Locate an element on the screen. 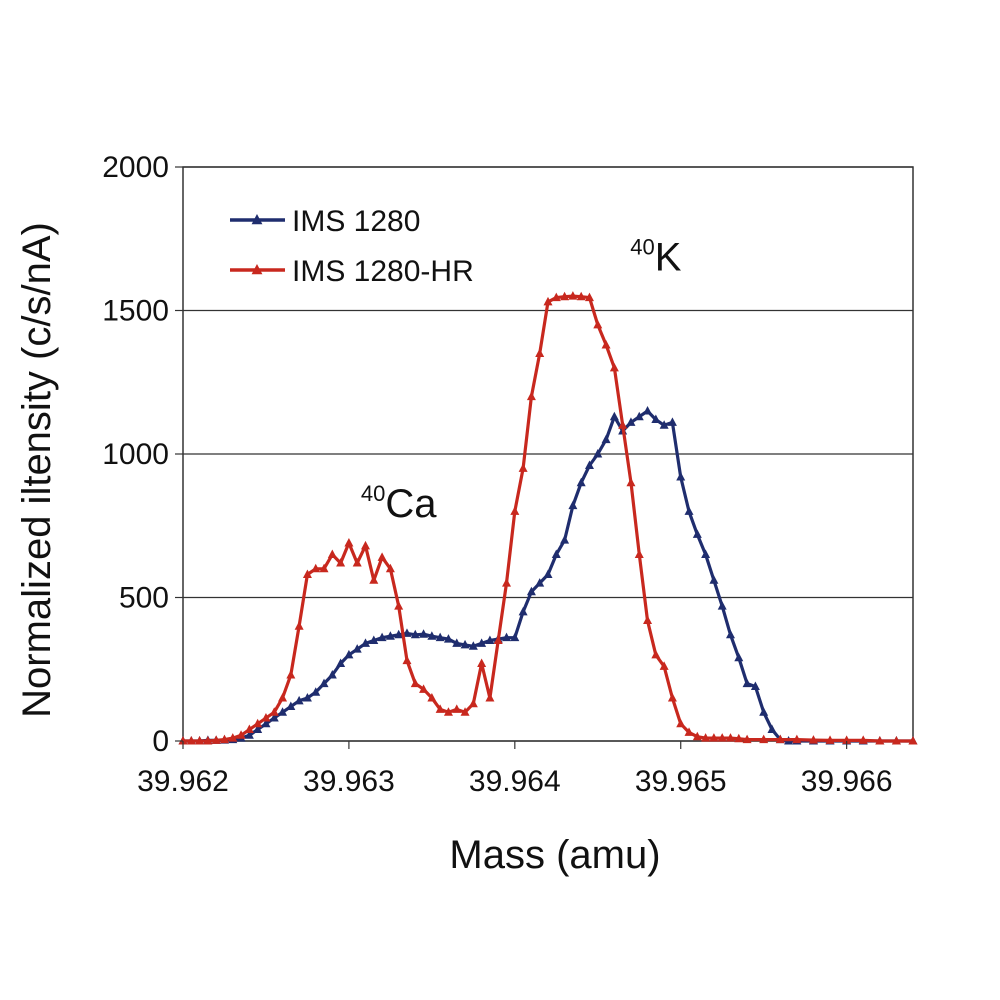 The width and height of the screenshot is (1000, 1000). y-tick-label: 1500 is located at coordinates (135, 311).